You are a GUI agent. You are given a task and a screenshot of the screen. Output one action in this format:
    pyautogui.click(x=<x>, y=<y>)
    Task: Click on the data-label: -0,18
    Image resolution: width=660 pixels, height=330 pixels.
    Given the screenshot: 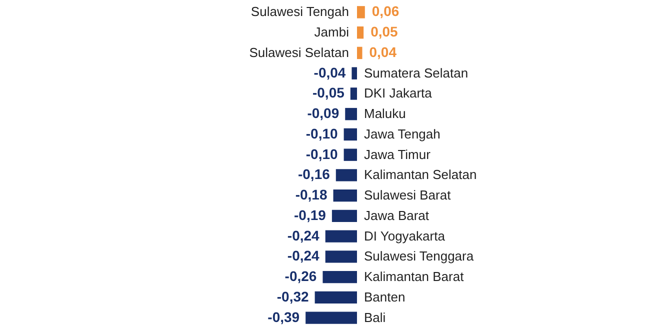 What is the action you would take?
    pyautogui.click(x=311, y=194)
    